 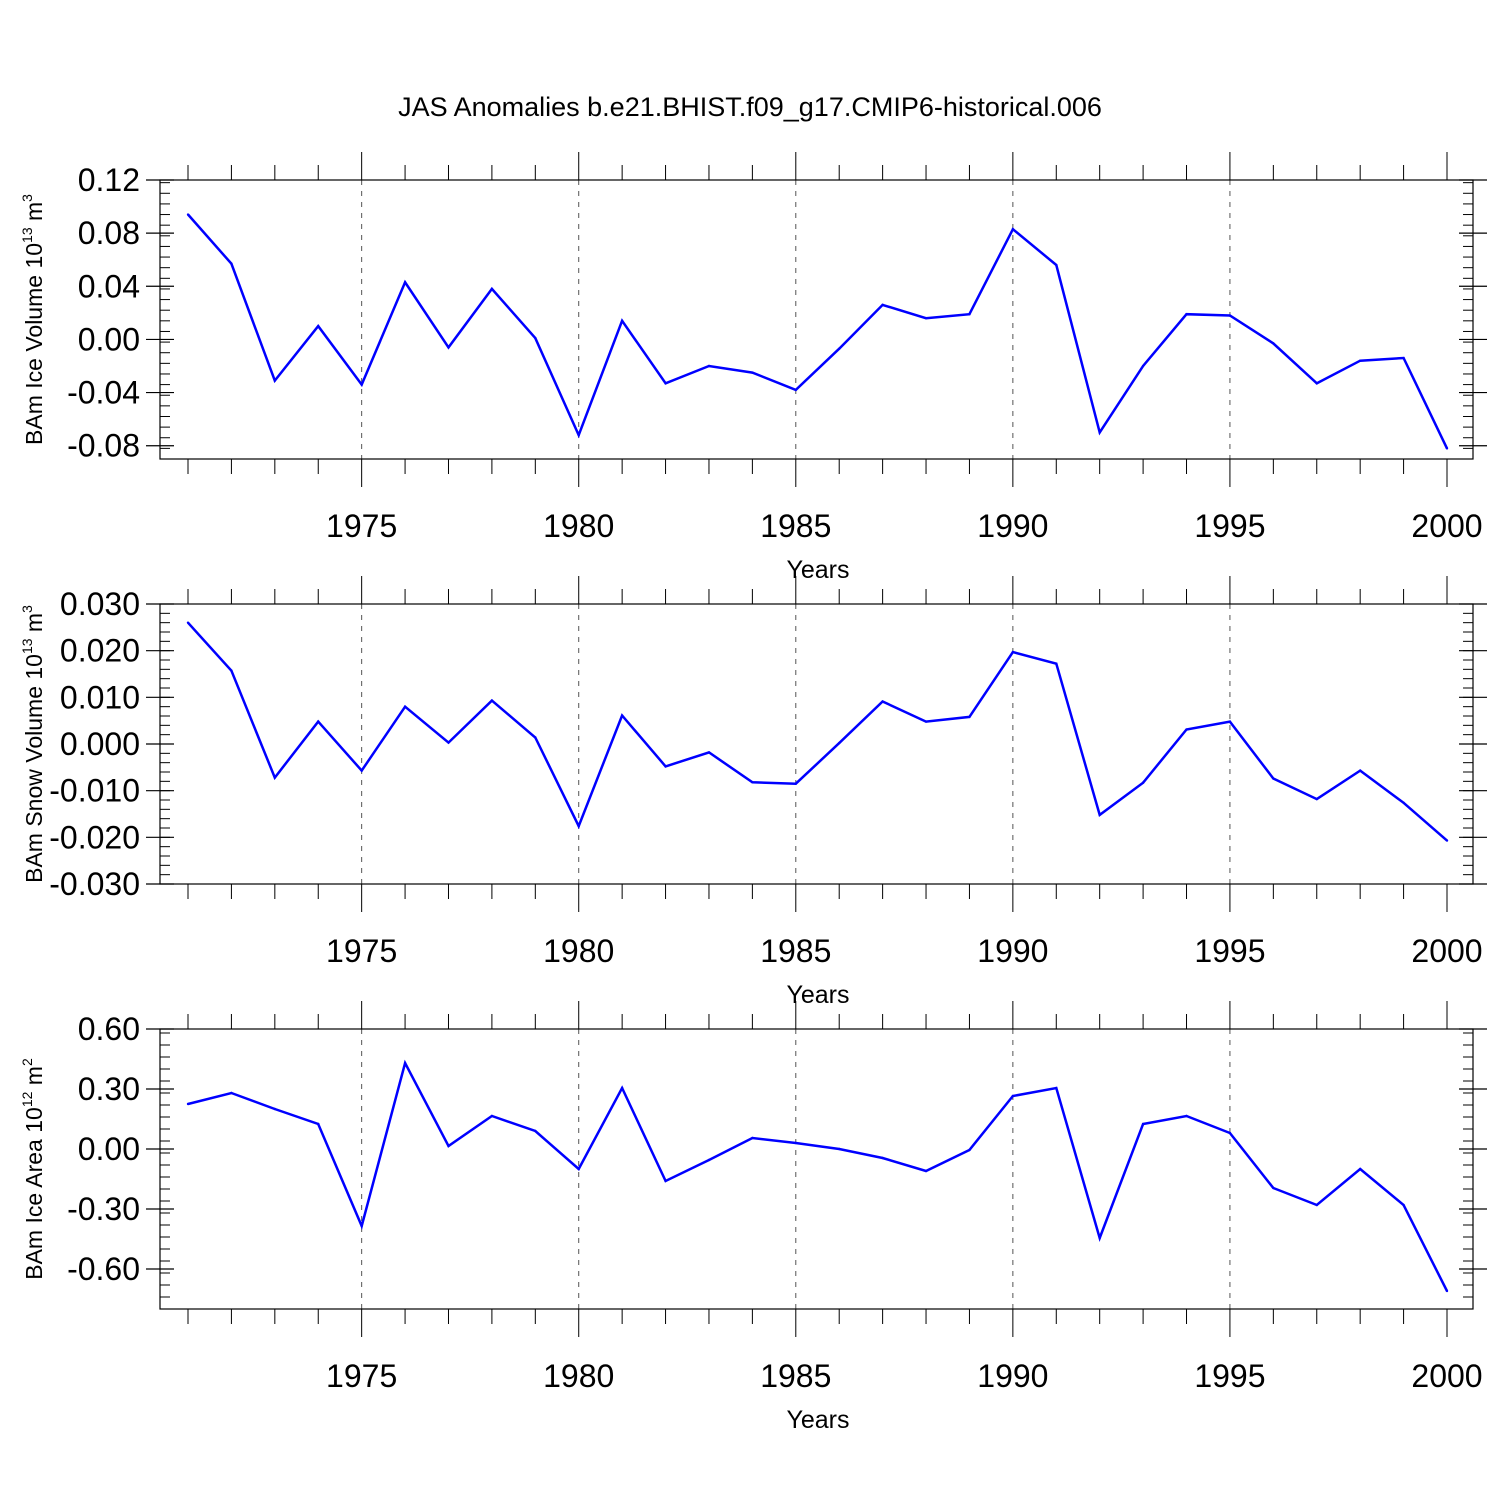 I want to click on y-tick-label: 0.30, so click(x=109, y=1089).